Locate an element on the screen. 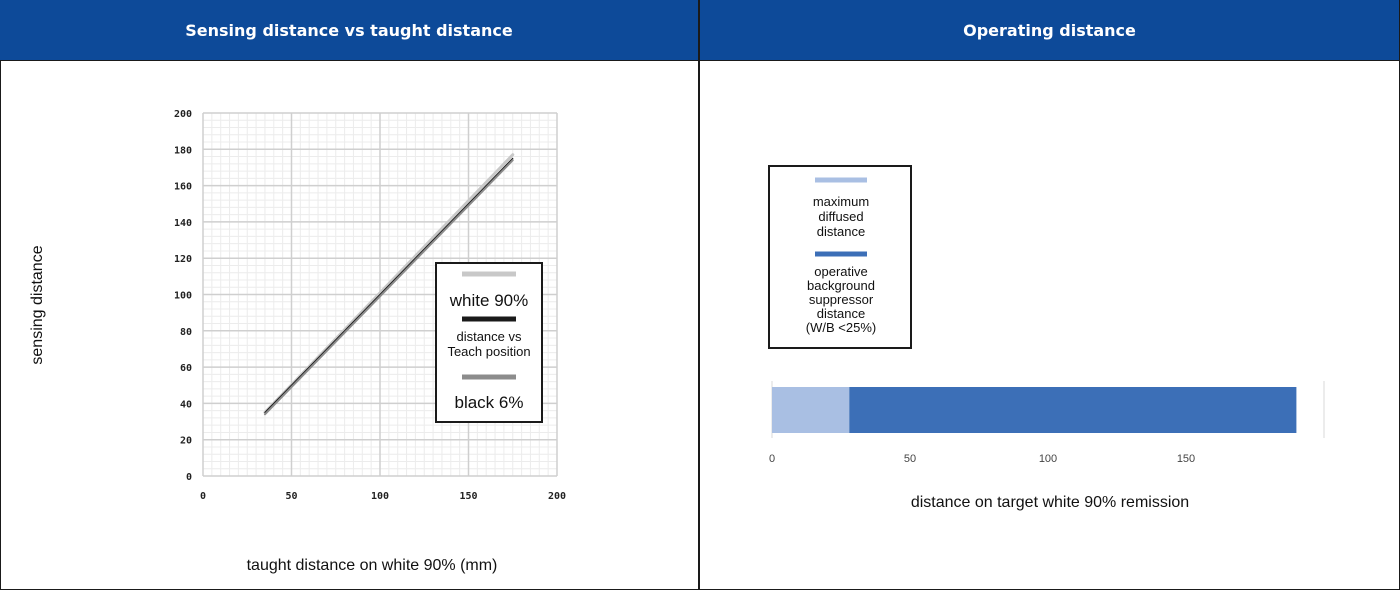 This screenshot has height=590, width=1400. y-tick-label: 140 is located at coordinates (183, 223).